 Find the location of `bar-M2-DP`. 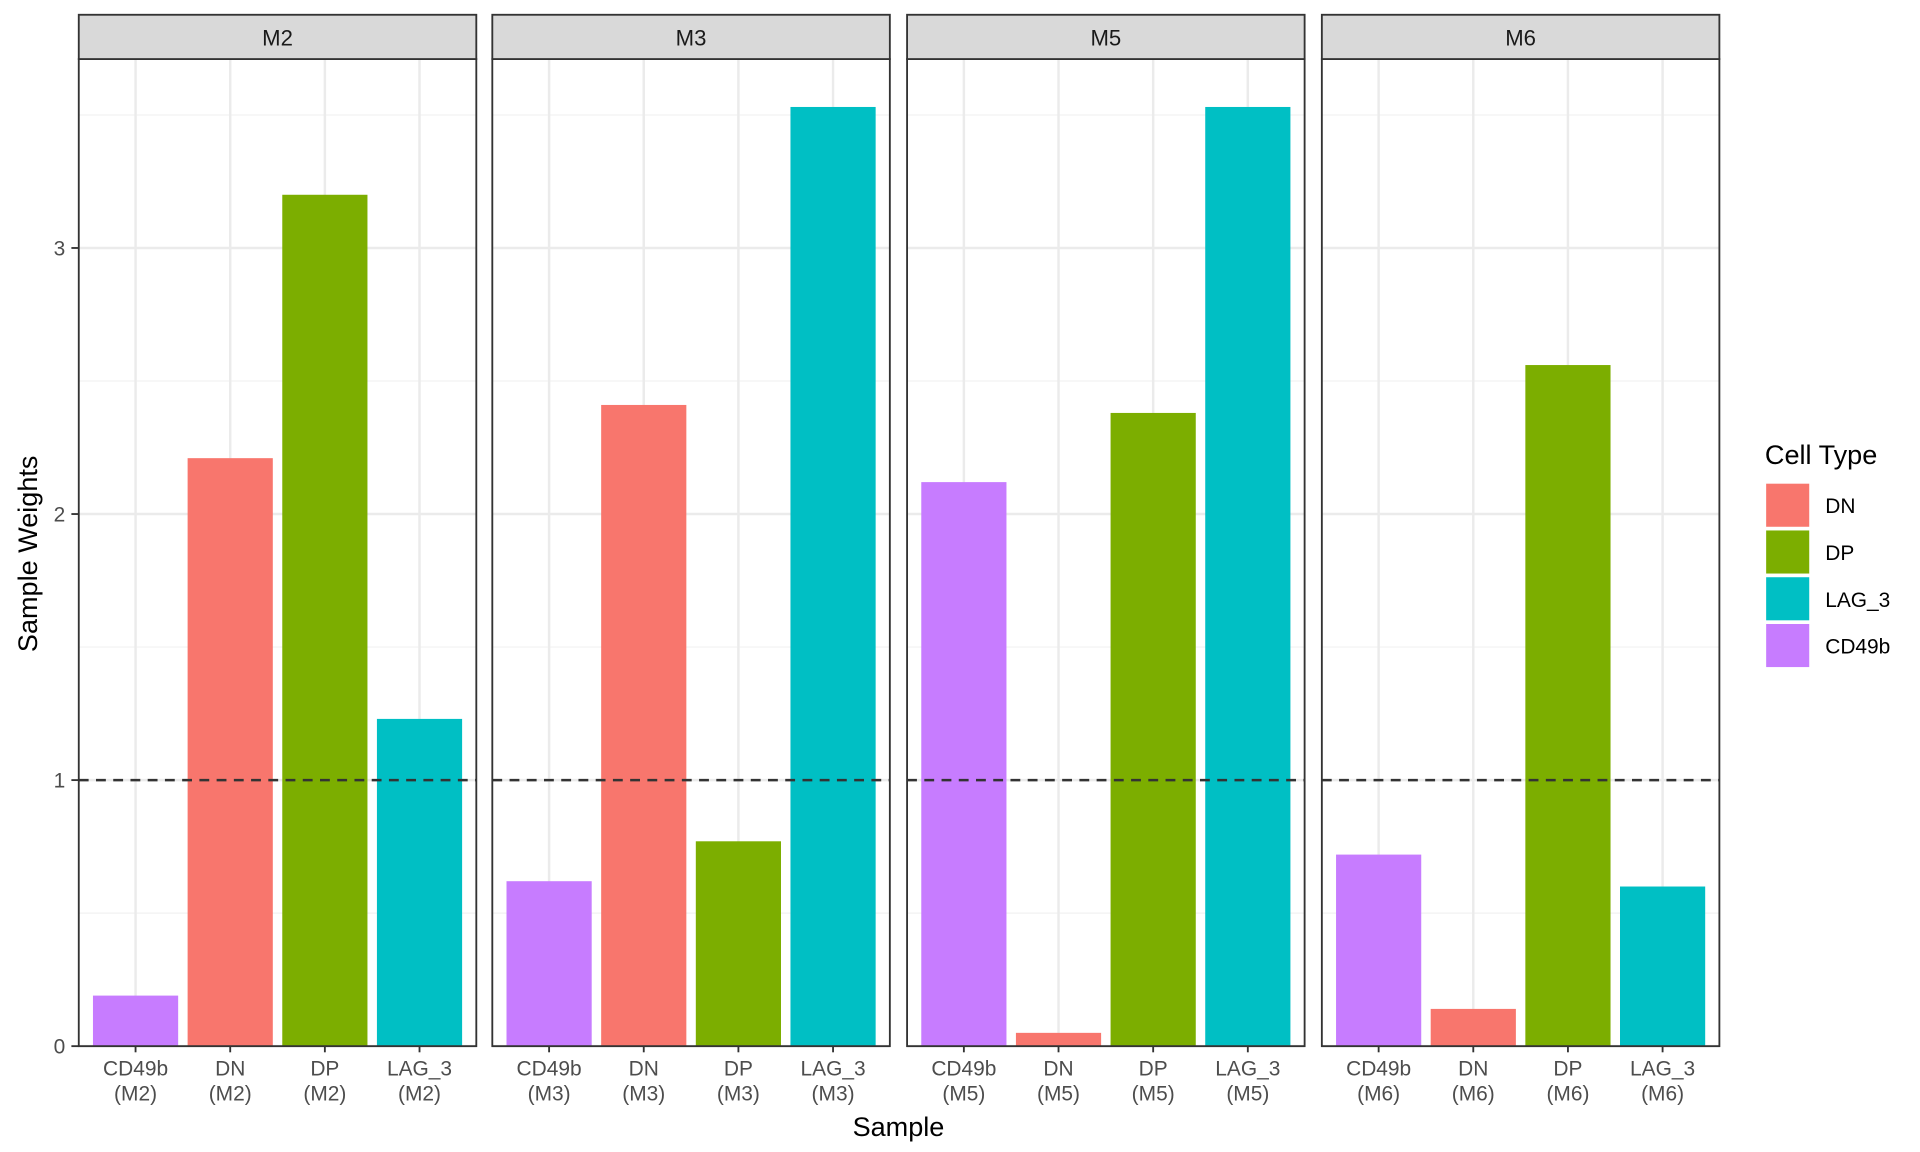

bar-M2-DP is located at coordinates (325, 620).